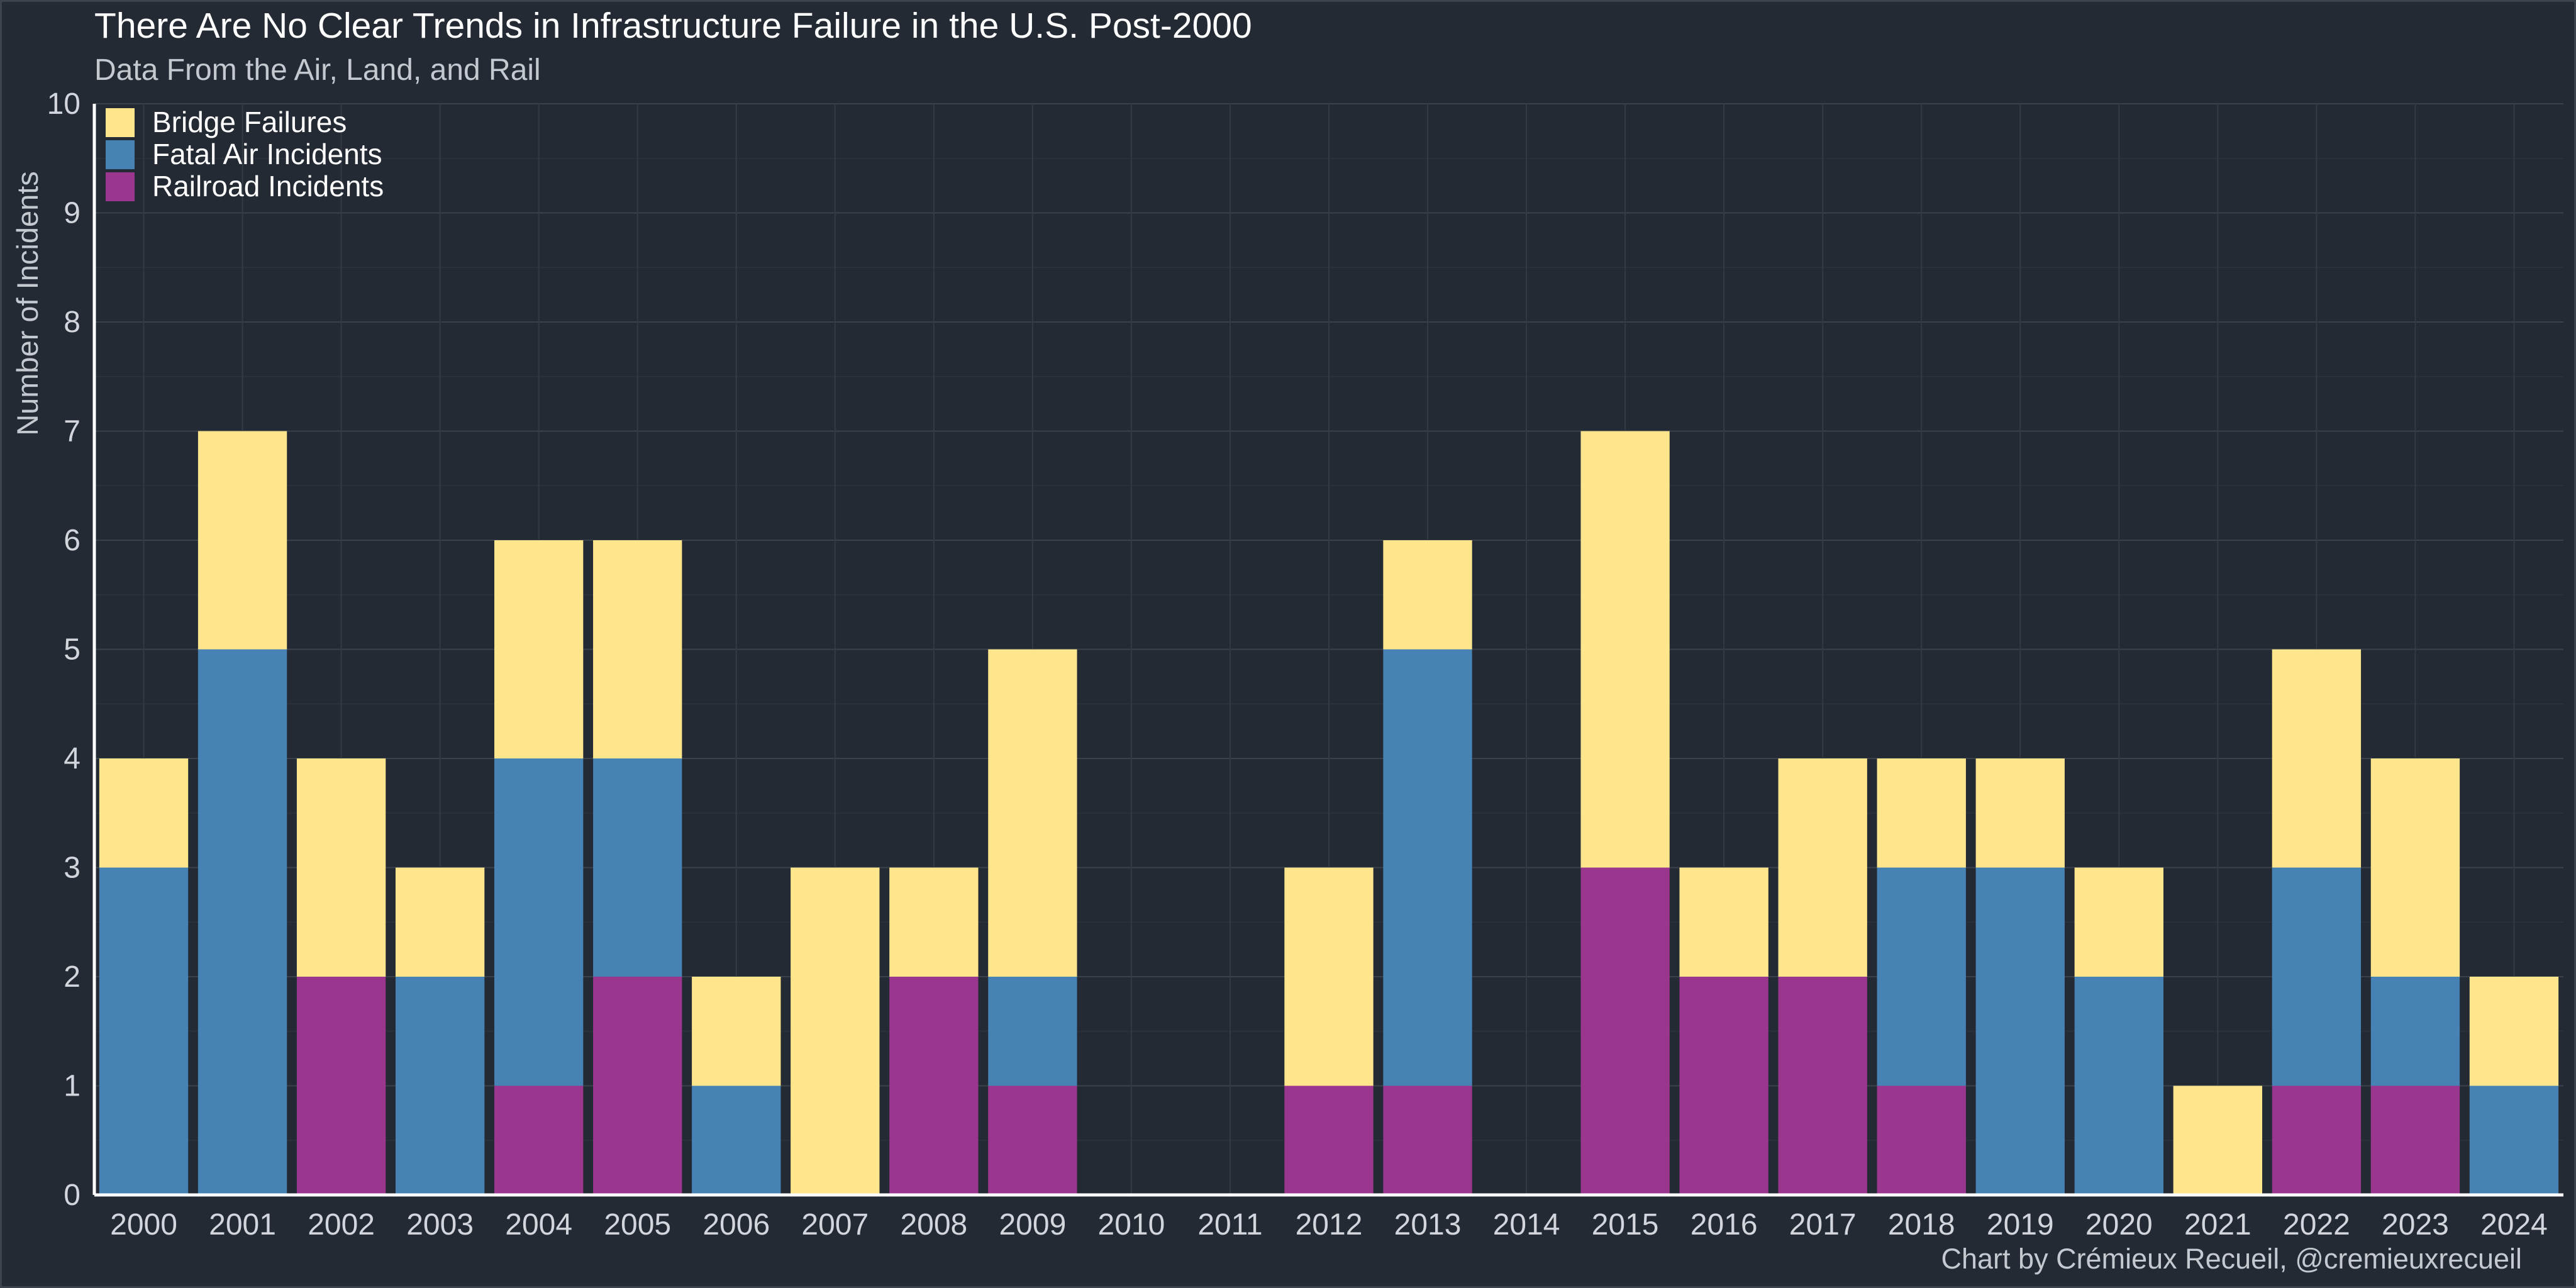 Image resolution: width=2576 pixels, height=1288 pixels. I want to click on bar-bridge-failures-2016, so click(1723, 922).